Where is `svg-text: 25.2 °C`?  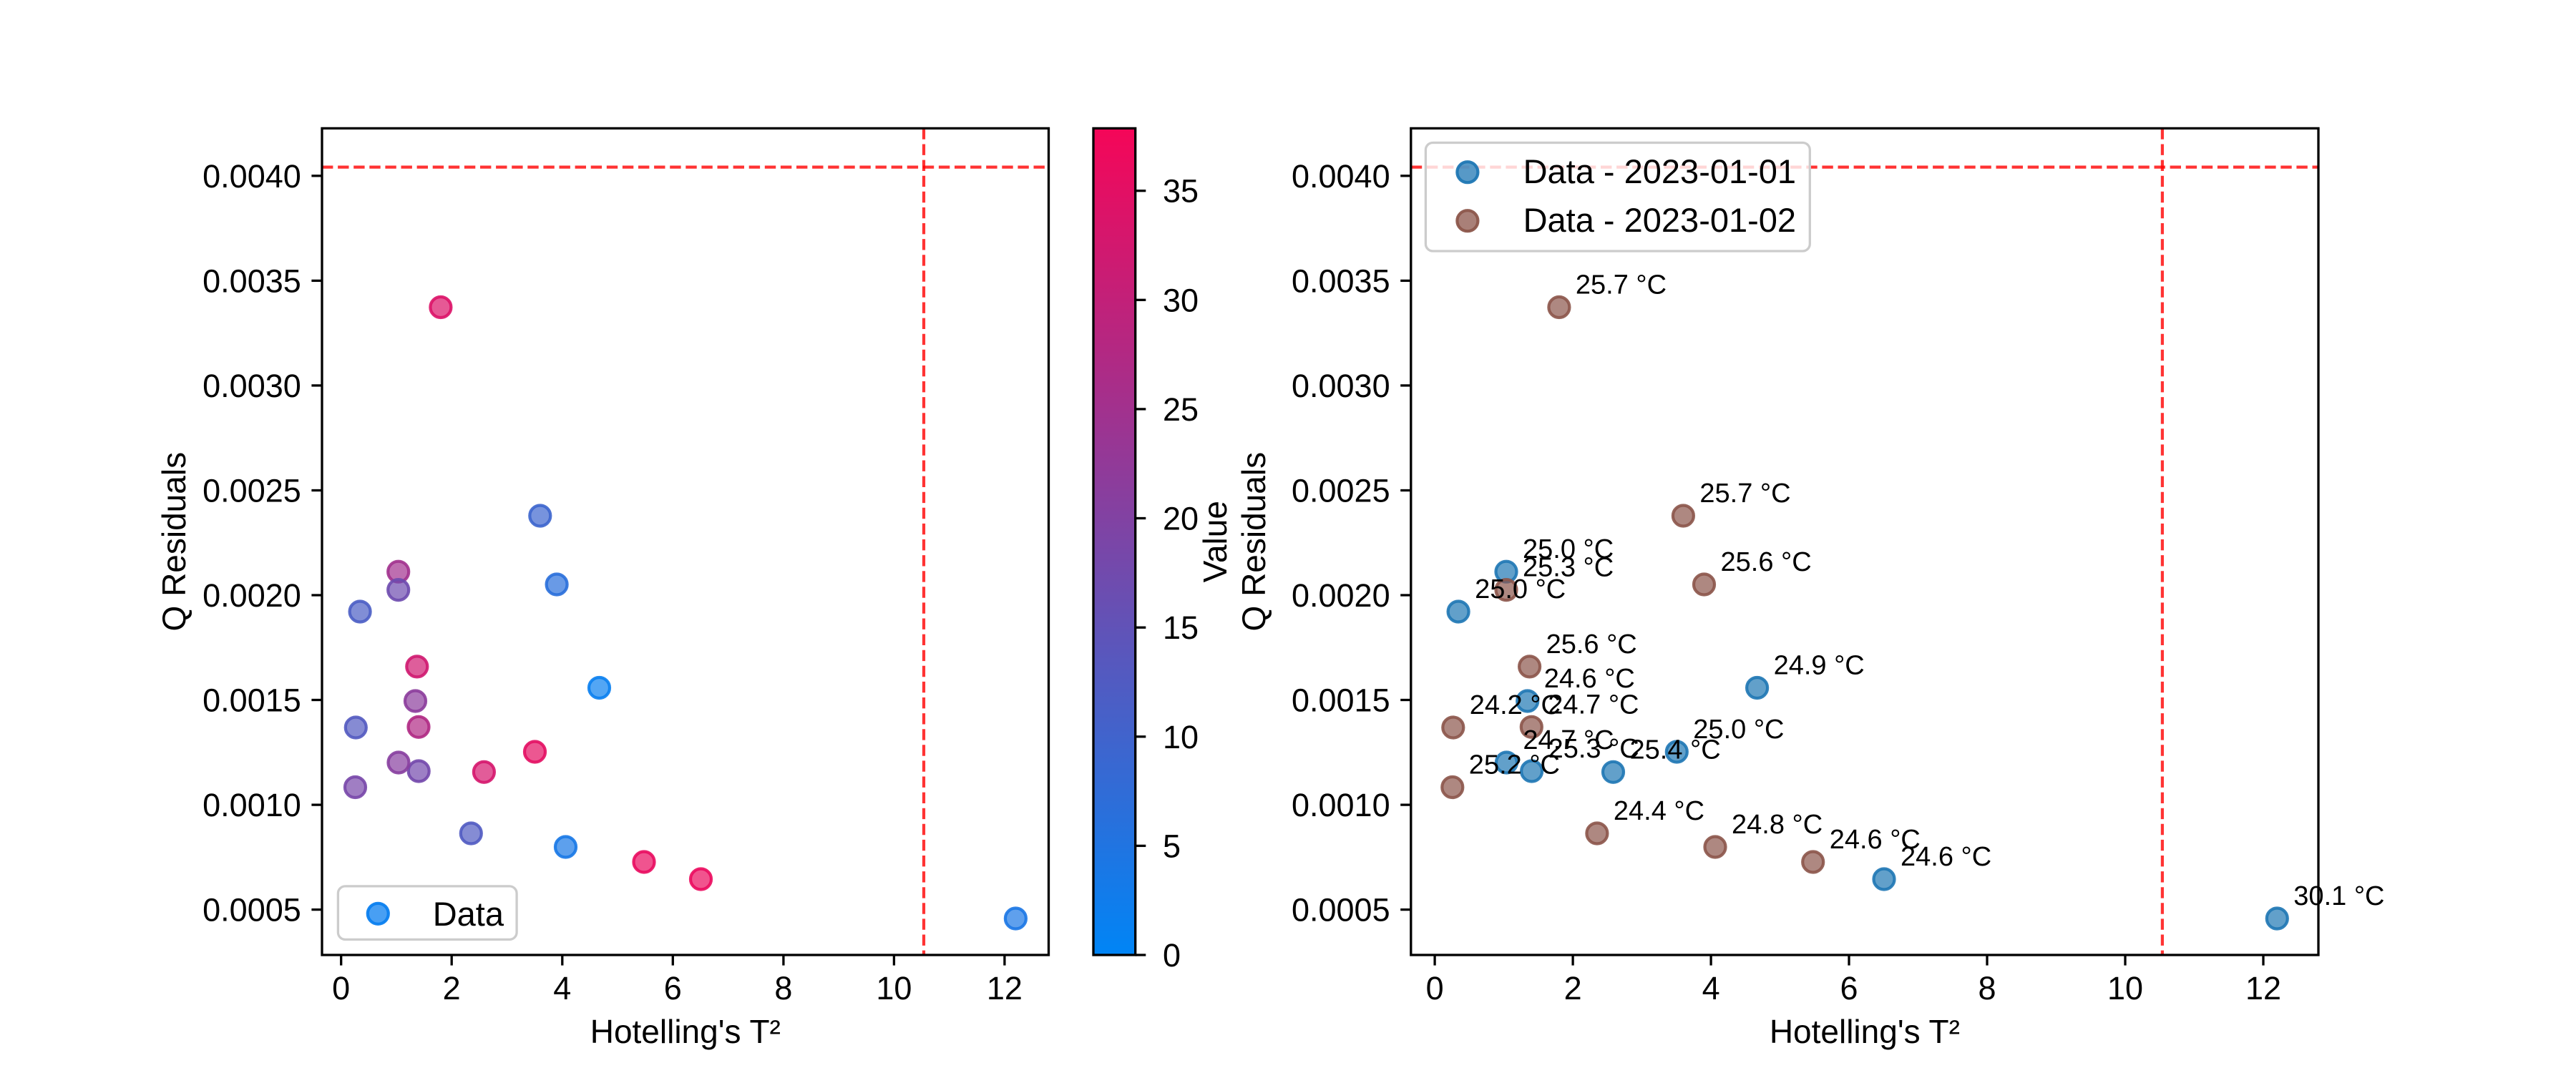
svg-text: 25.2 °C is located at coordinates (1514, 765).